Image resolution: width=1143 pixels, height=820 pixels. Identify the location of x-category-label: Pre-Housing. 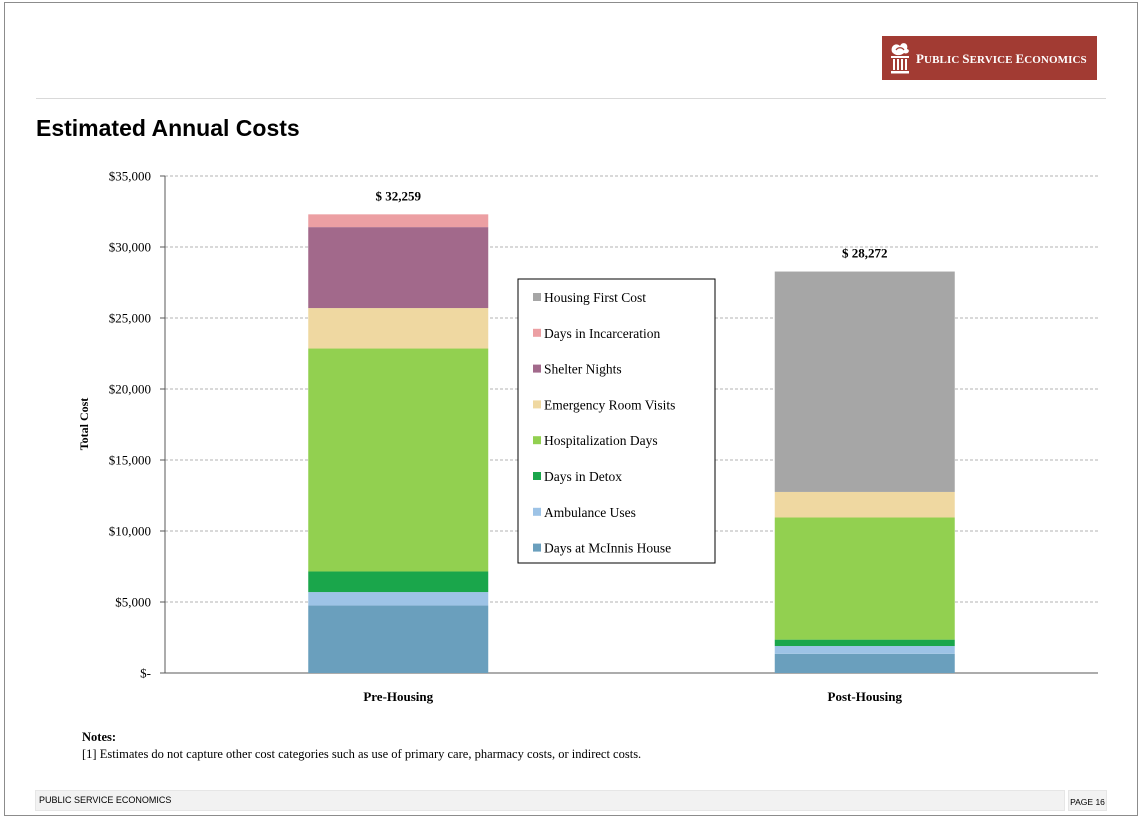
(398, 696).